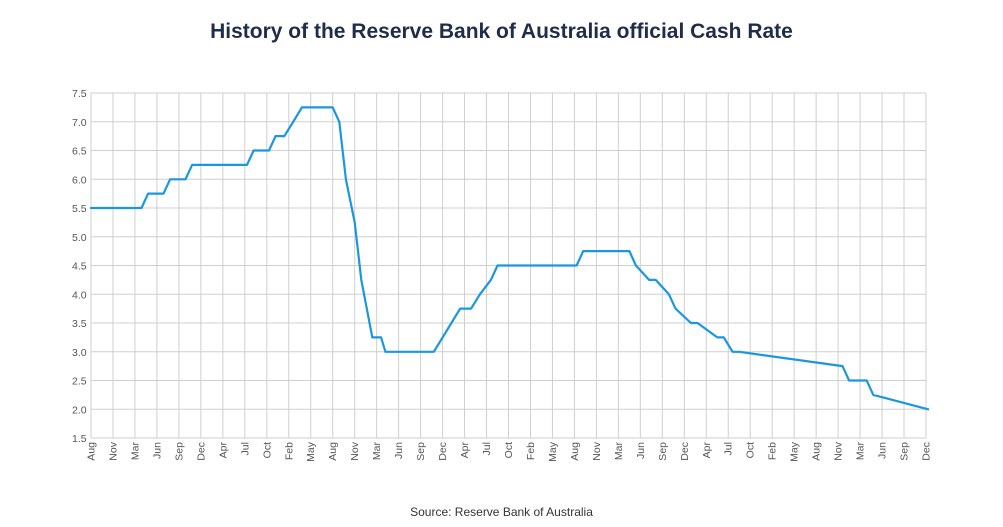 The width and height of the screenshot is (1003, 527). What do you see at coordinates (79, 209) in the screenshot?
I see `y-tick-label: 5.5` at bounding box center [79, 209].